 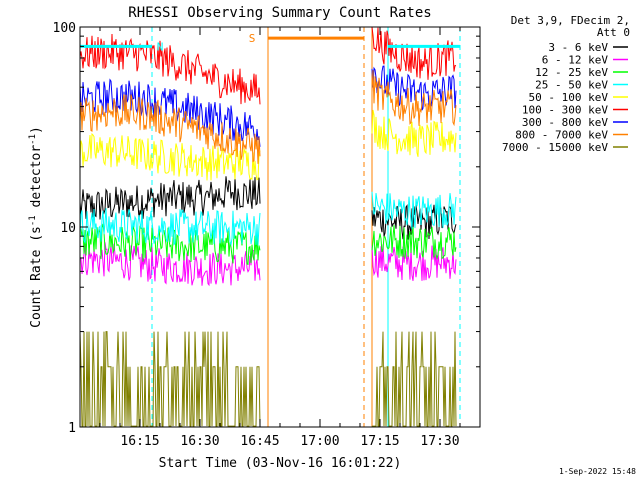 I want to click on y-axis-label-part2: detector, so click(x=36, y=180).